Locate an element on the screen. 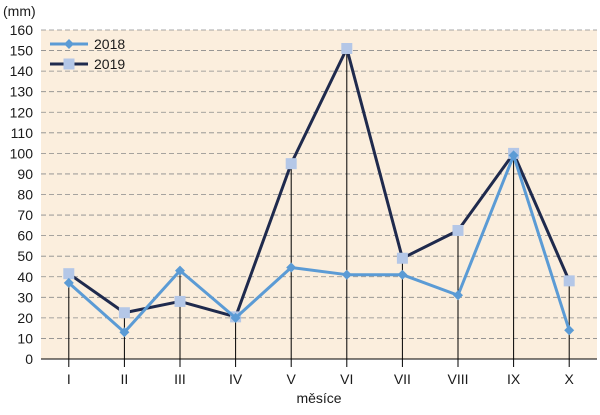  y-tick-label: 130 is located at coordinates (22, 92).